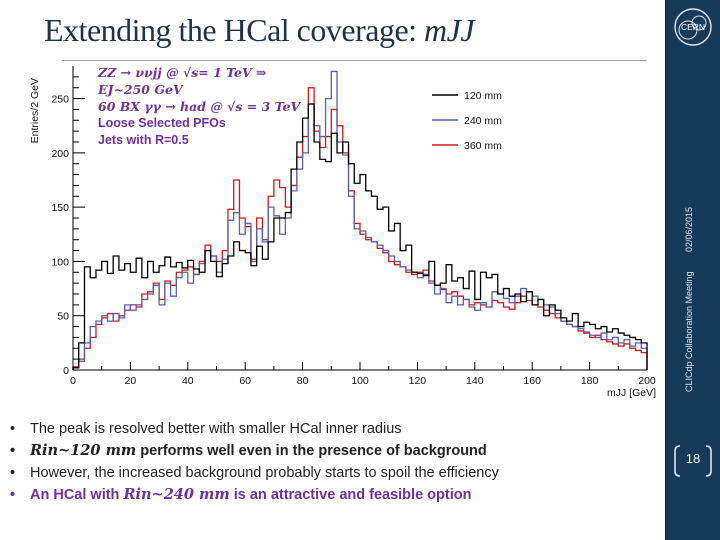  I want to click on y-tick-label: 0, so click(66, 371).